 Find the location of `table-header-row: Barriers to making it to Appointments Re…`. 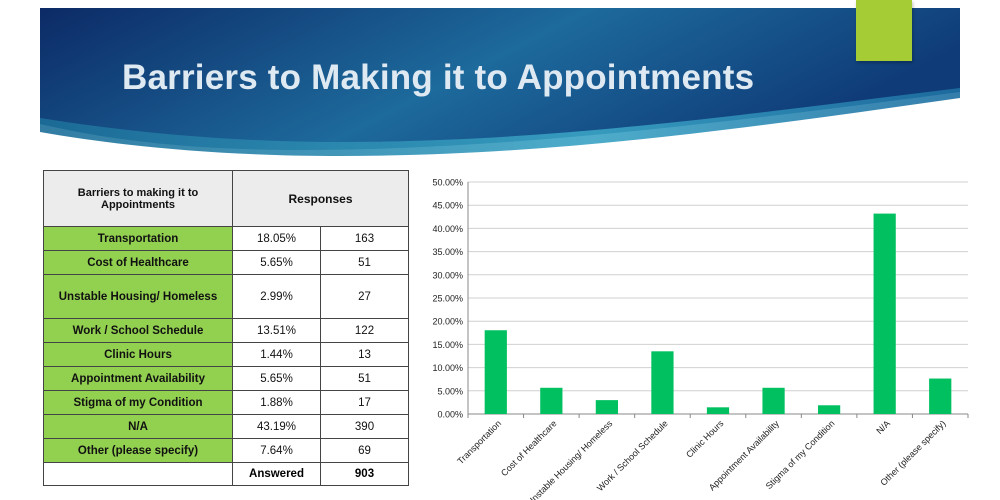

table-header-row: Barriers to making it to Appointments Re… is located at coordinates (226, 198).